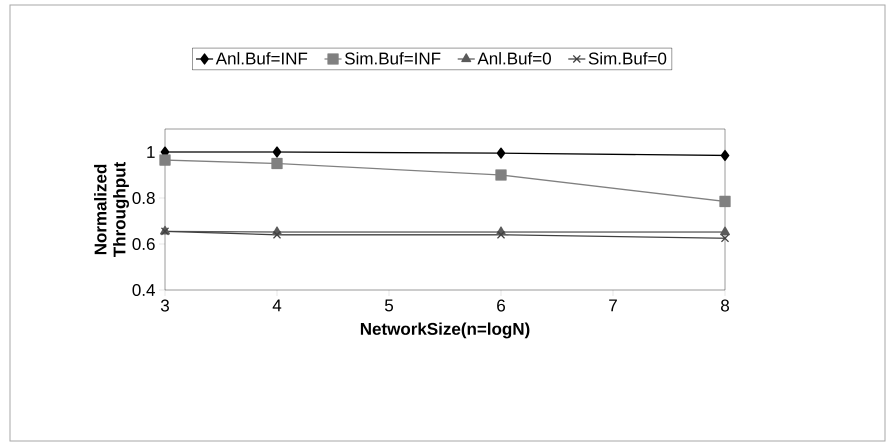  Describe the element at coordinates (514, 58) in the screenshot. I see `legend-label: Anl.Buf=0` at that location.